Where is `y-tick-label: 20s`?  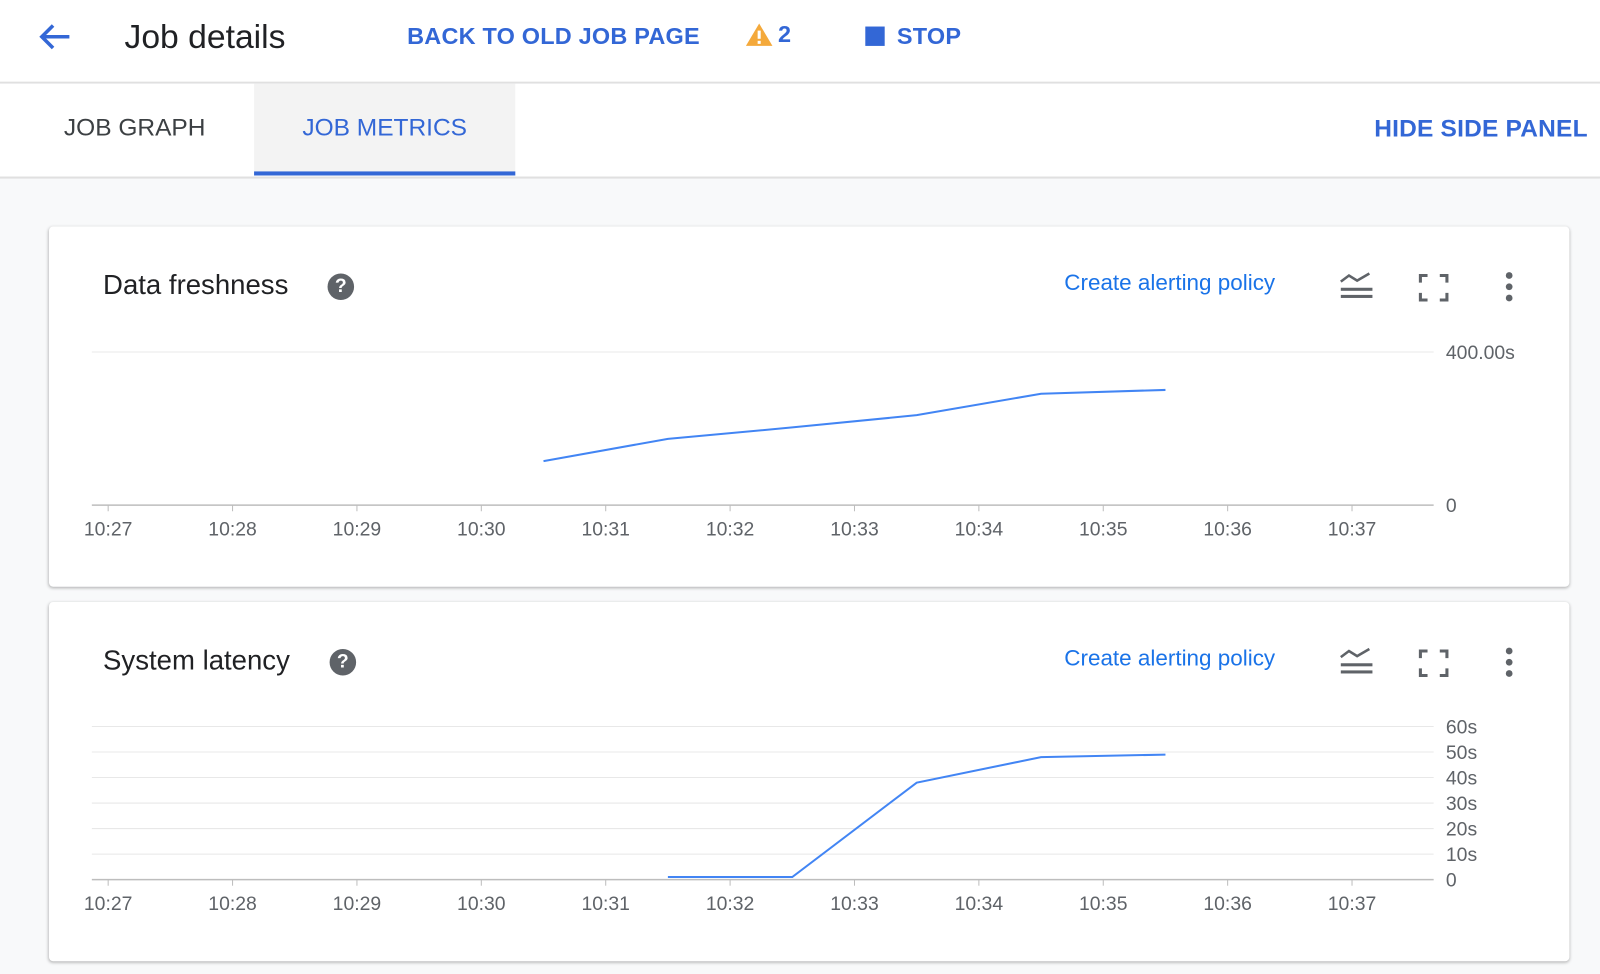
y-tick-label: 20s is located at coordinates (1461, 830).